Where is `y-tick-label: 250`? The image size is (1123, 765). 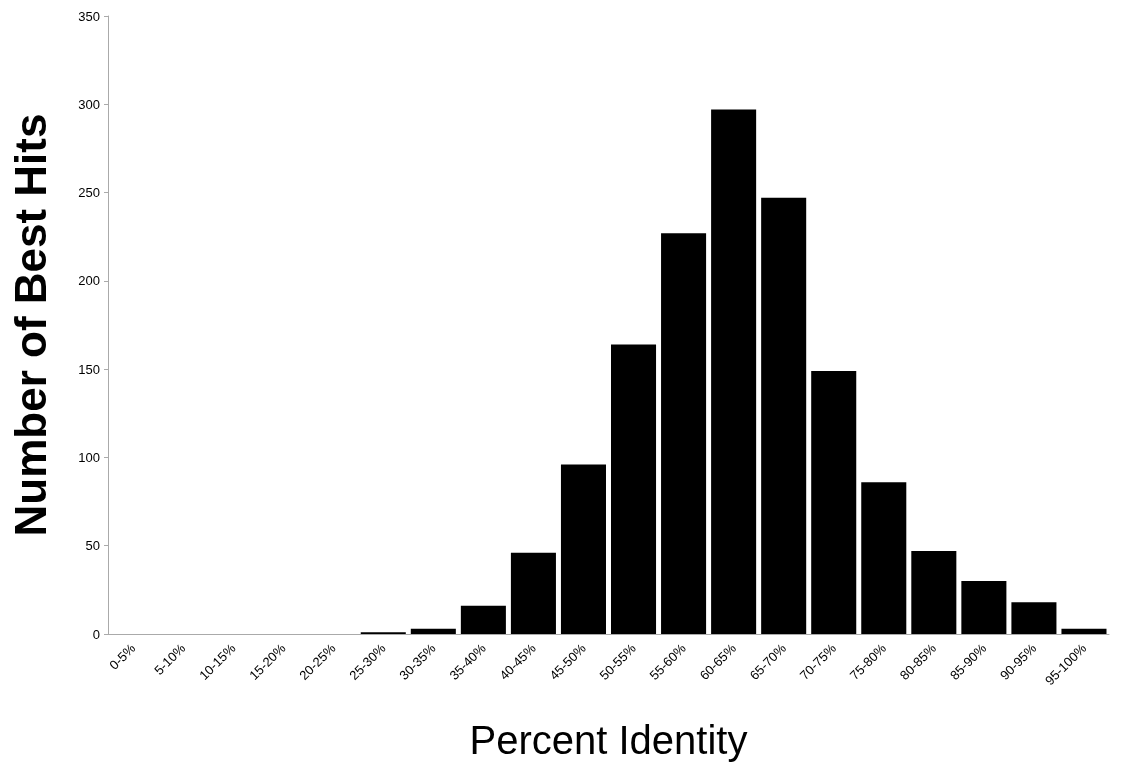
y-tick-label: 250 is located at coordinates (89, 193).